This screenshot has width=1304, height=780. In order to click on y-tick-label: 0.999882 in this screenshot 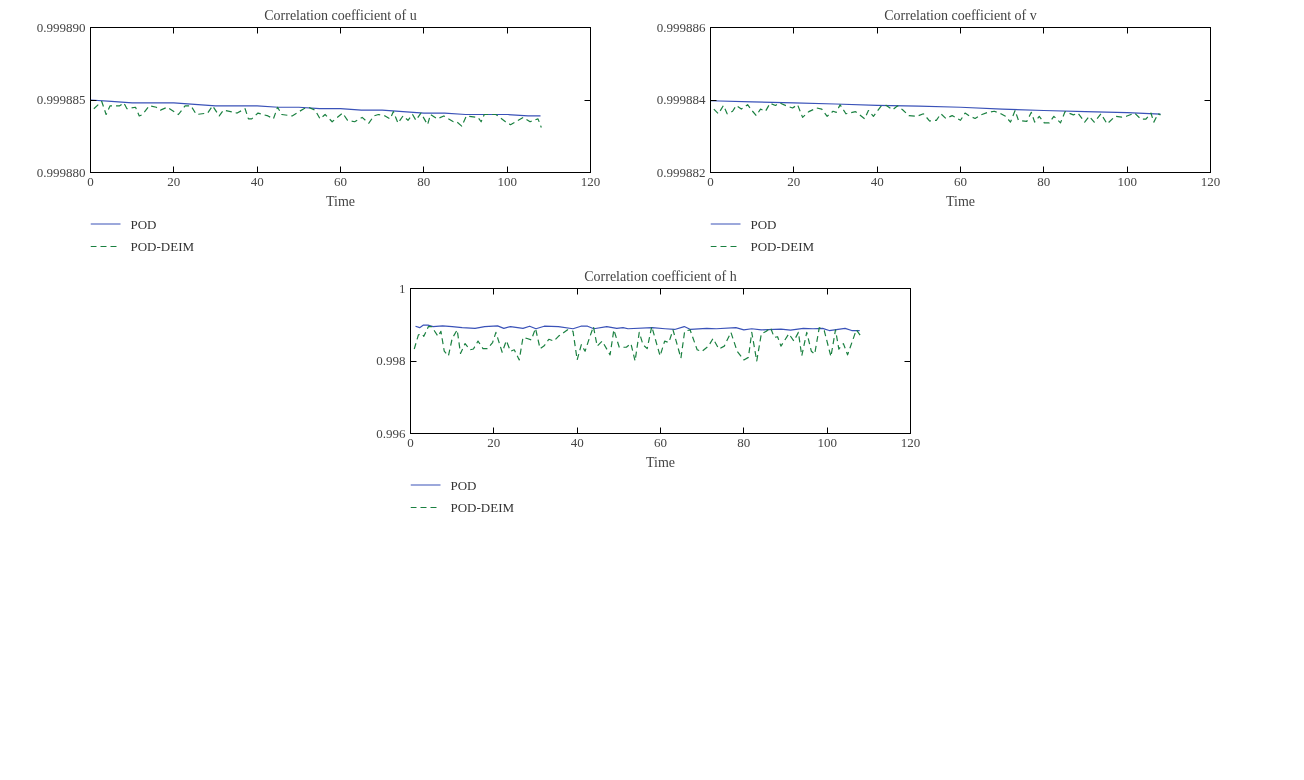, I will do `click(681, 172)`.